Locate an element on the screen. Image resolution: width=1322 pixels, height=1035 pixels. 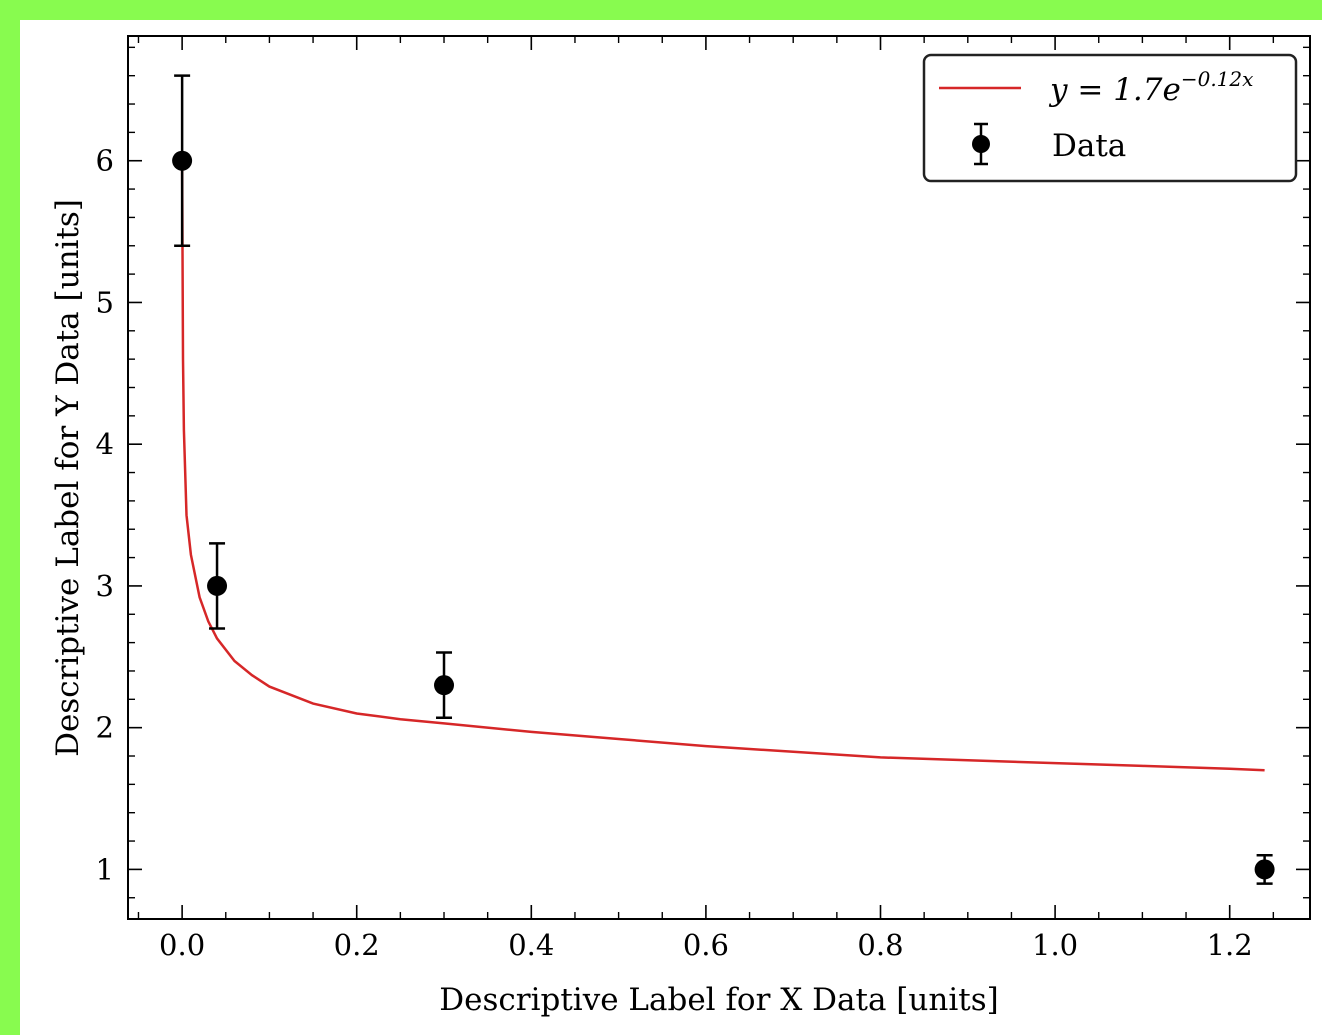
y-tick-label: 3 is located at coordinates (105, 586).